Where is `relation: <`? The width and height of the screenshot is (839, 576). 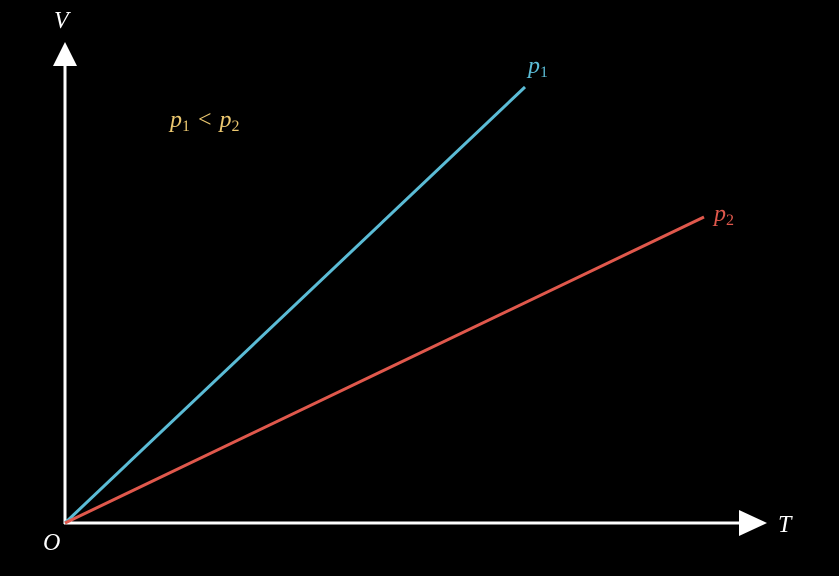 relation: < is located at coordinates (205, 120).